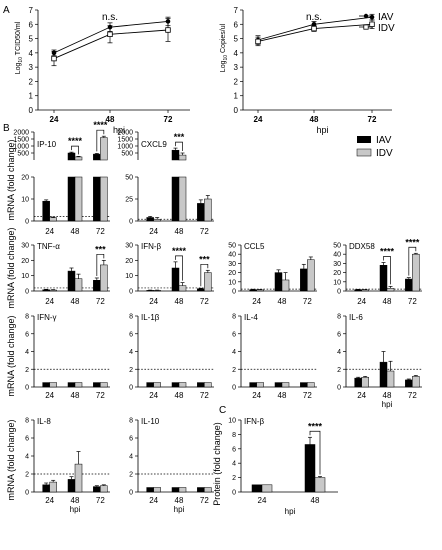 Image resolution: width=442 pixels, height=550 pixels. What do you see at coordinates (23, 154) in the screenshot?
I see `y-tick-label: 500` at bounding box center [23, 154].